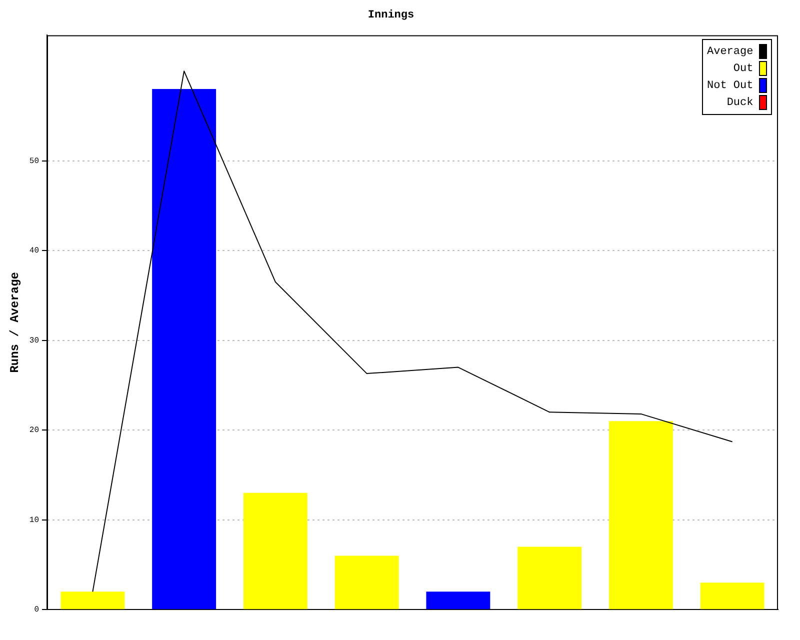  Describe the element at coordinates (730, 52) in the screenshot. I see `legend-label: Average` at that location.